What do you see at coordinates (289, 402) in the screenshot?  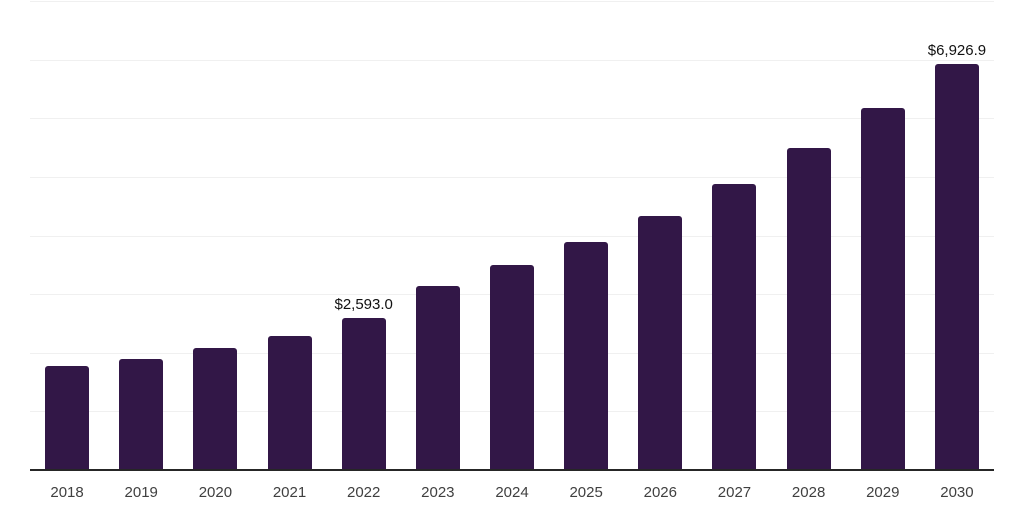 I see `bar-2021` at bounding box center [289, 402].